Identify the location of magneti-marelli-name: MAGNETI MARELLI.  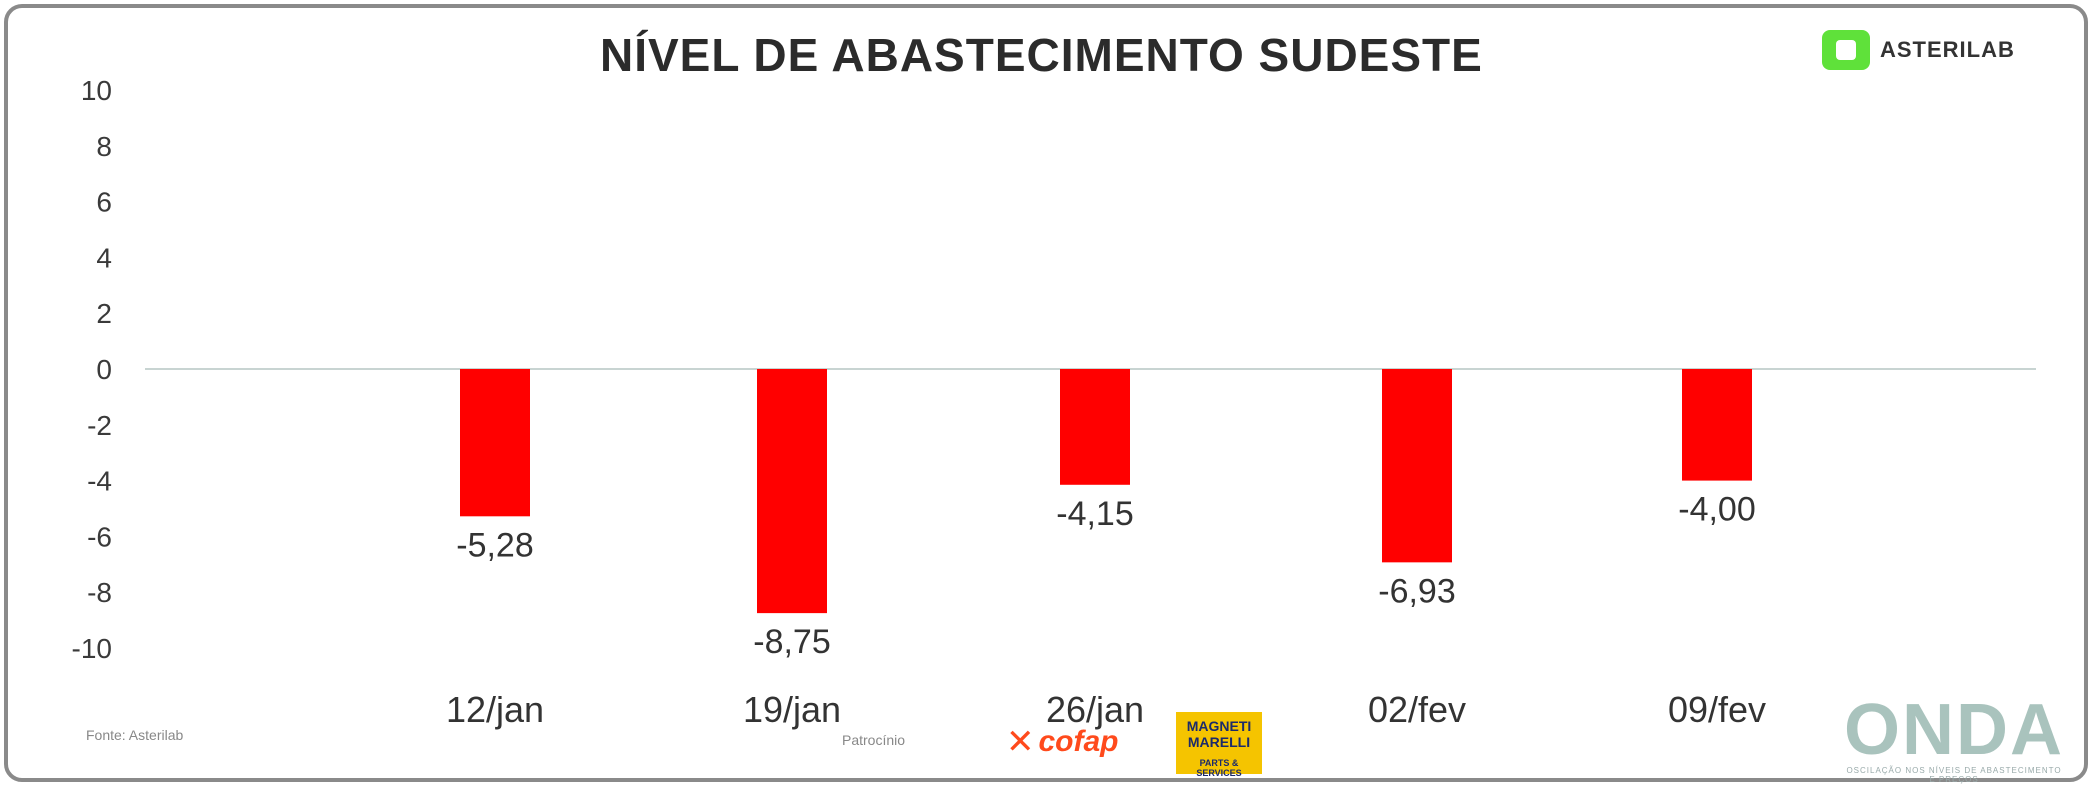
(1219, 734).